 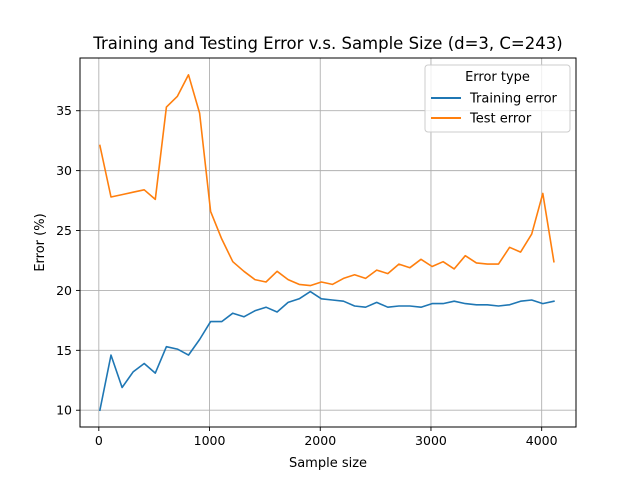 What do you see at coordinates (64, 410) in the screenshot?
I see `y-tick-label: 10` at bounding box center [64, 410].